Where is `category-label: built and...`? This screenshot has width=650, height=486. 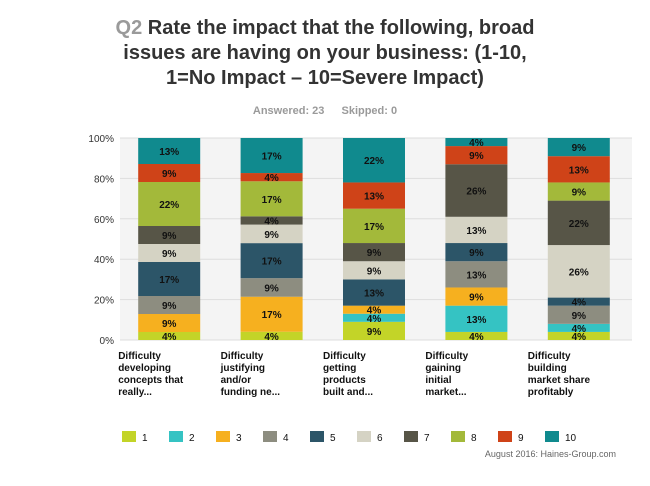
category-label: built and... is located at coordinates (348, 392).